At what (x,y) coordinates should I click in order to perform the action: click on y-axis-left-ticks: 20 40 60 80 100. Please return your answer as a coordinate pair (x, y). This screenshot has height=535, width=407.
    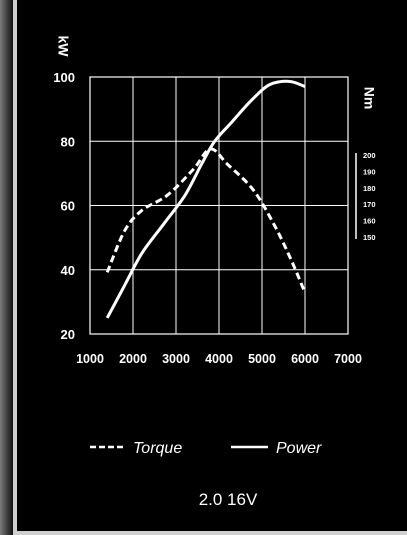
    Looking at the image, I should click on (64, 206).